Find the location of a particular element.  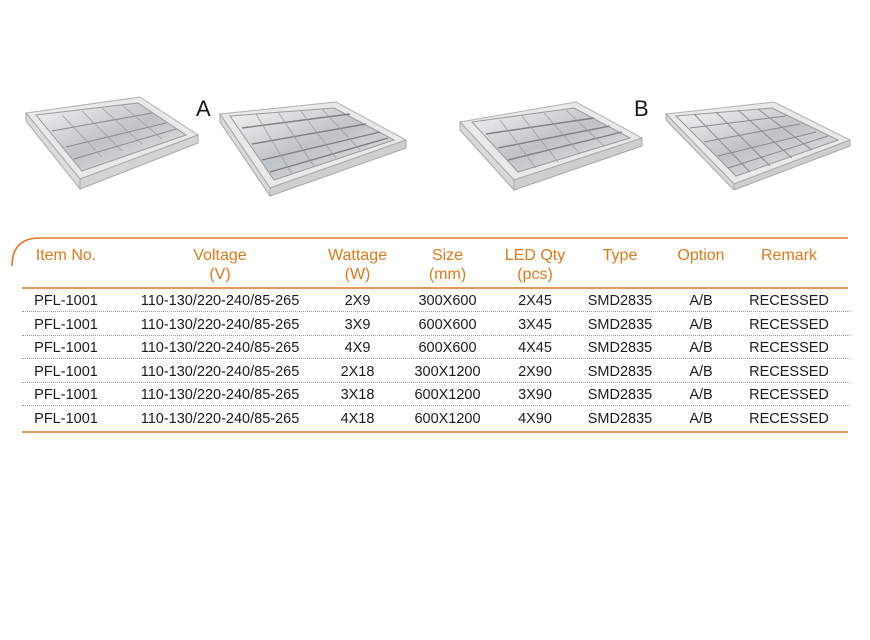

grille-panel-image-b1 is located at coordinates (551, 146).